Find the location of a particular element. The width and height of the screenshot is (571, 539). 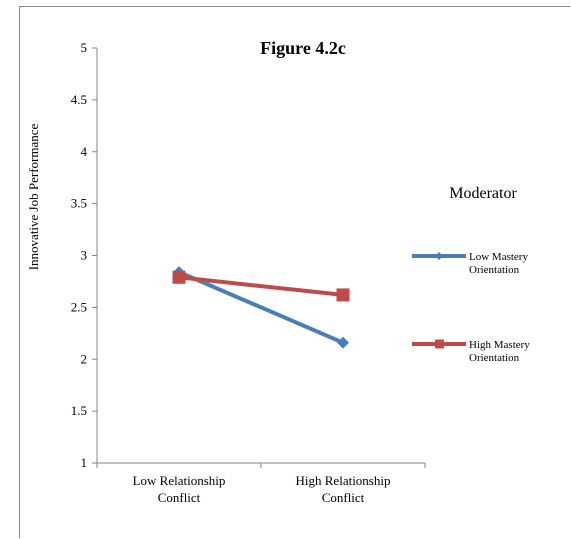

x-tick-label: High Relationship Conflict is located at coordinates (343, 489).